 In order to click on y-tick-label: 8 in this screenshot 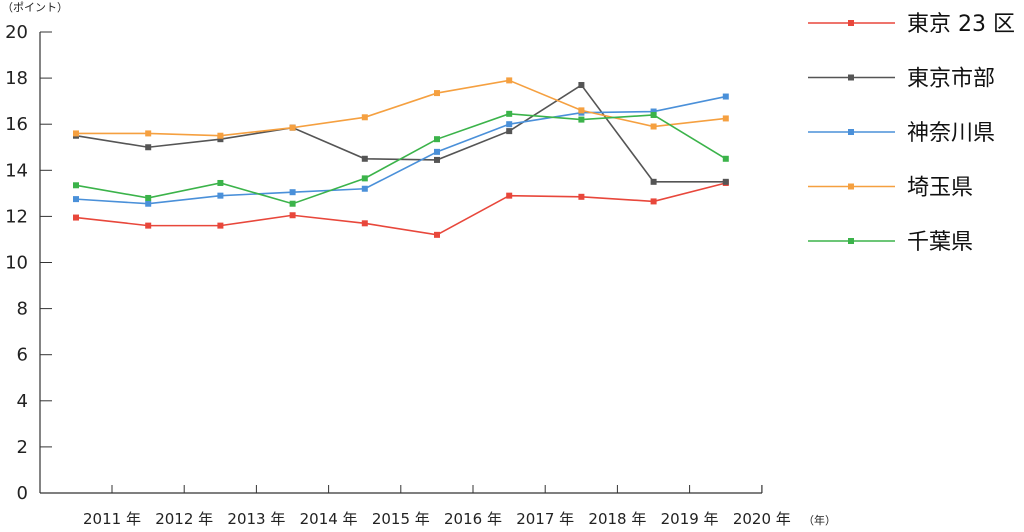, I will do `click(22, 309)`.